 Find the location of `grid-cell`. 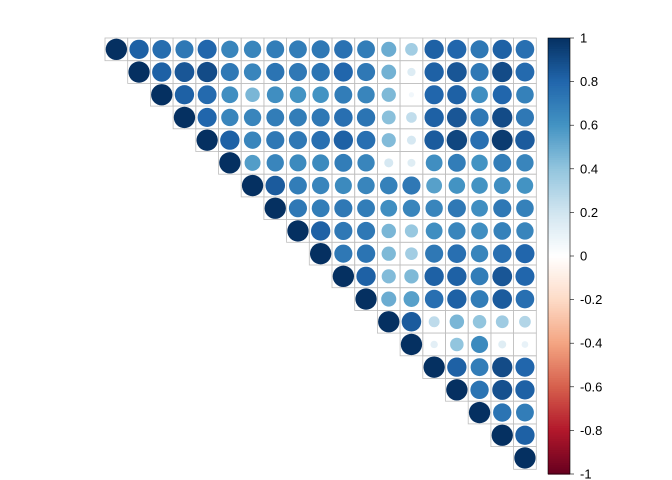

grid-cell is located at coordinates (525, 458).